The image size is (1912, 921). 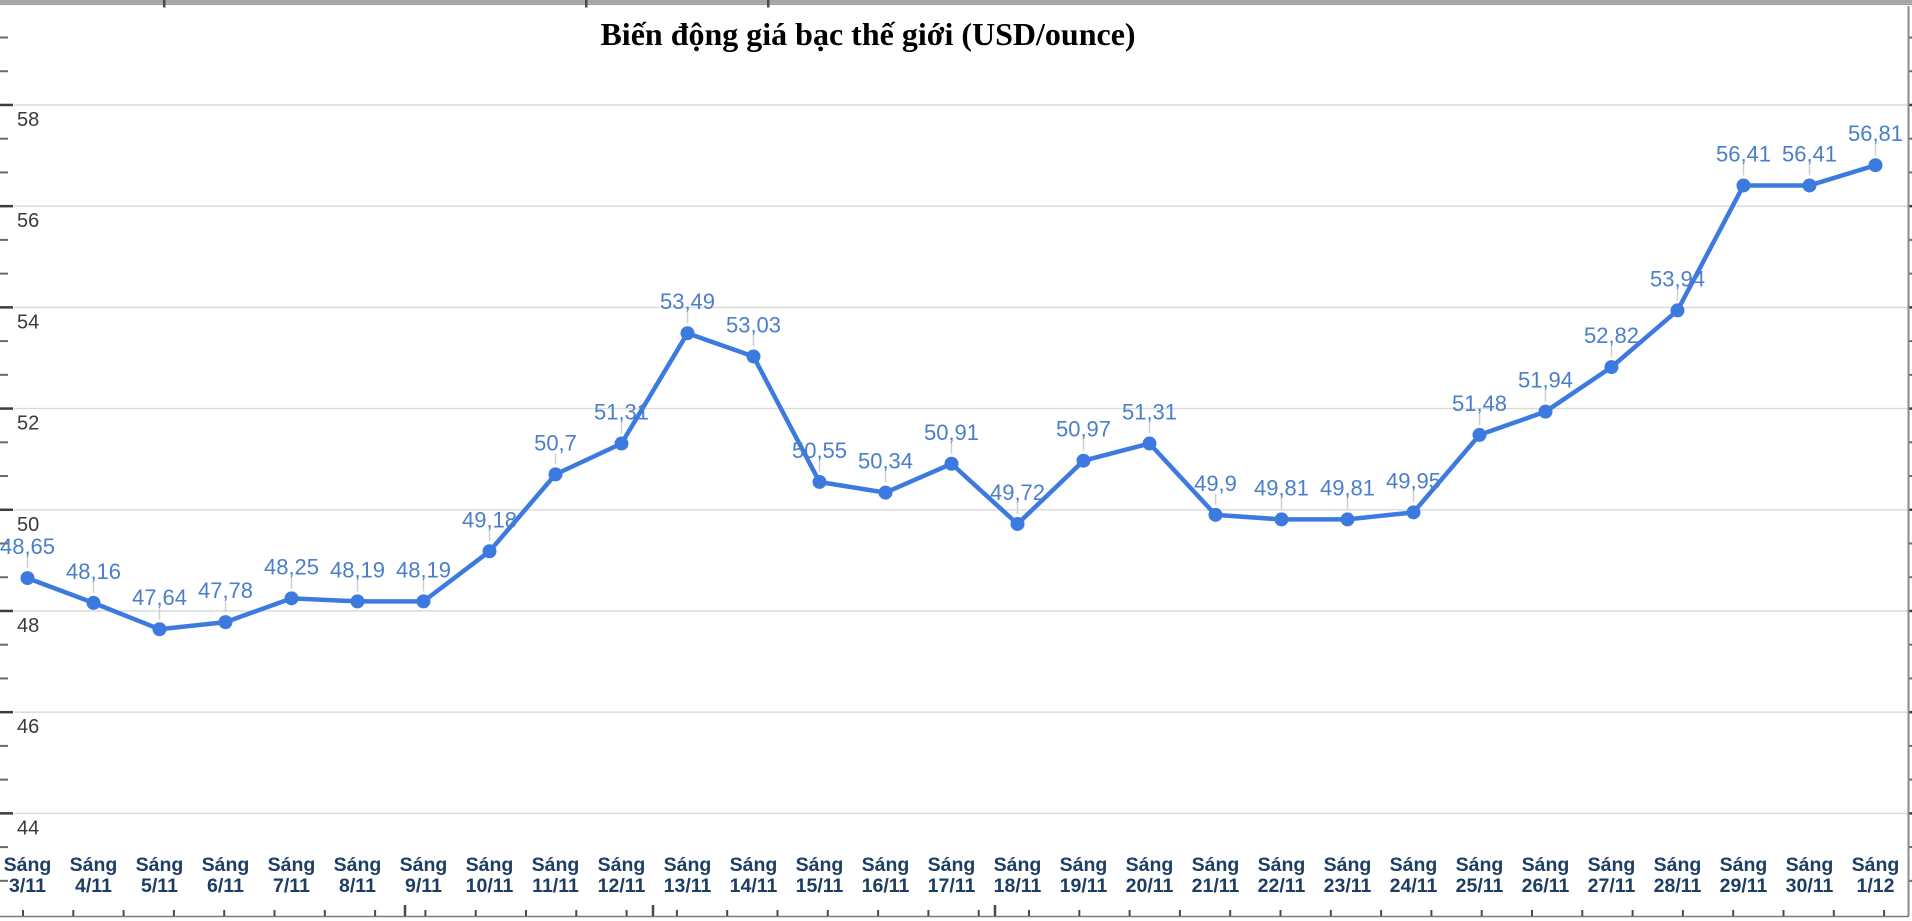 What do you see at coordinates (819, 450) in the screenshot?
I see `data-point-label: 50,55` at bounding box center [819, 450].